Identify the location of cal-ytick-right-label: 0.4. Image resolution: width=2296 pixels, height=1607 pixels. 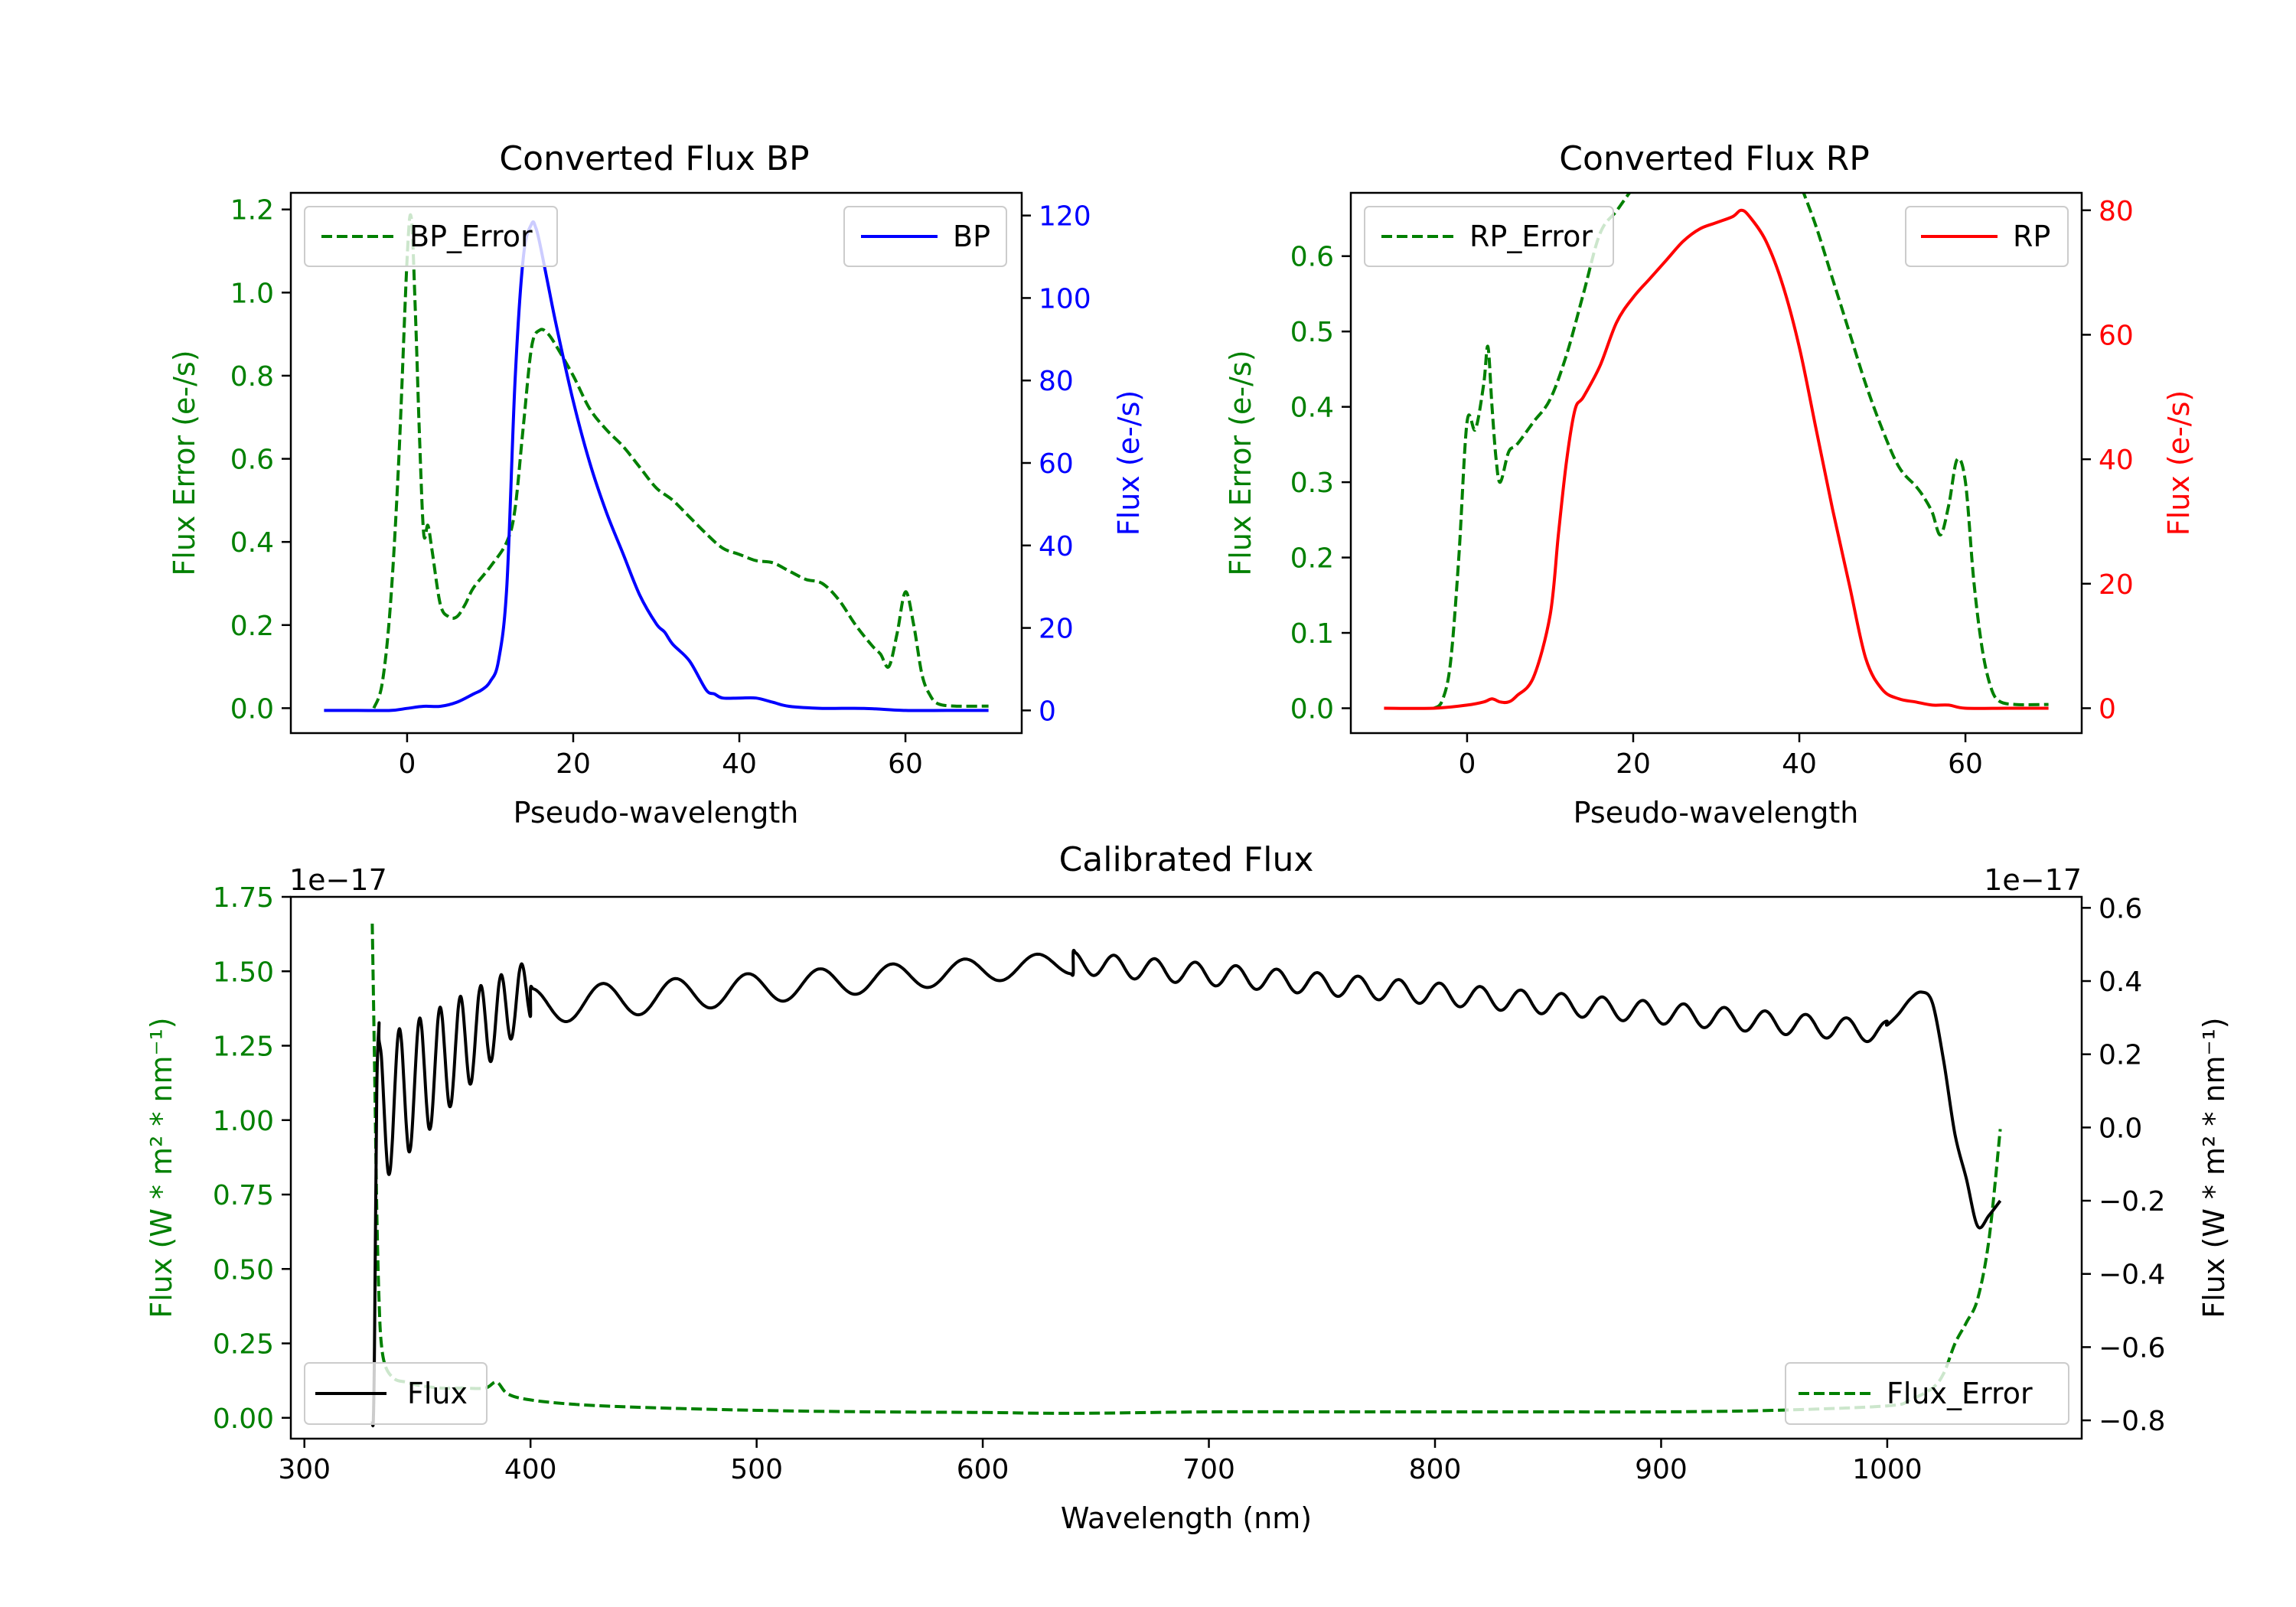
(2120, 982).